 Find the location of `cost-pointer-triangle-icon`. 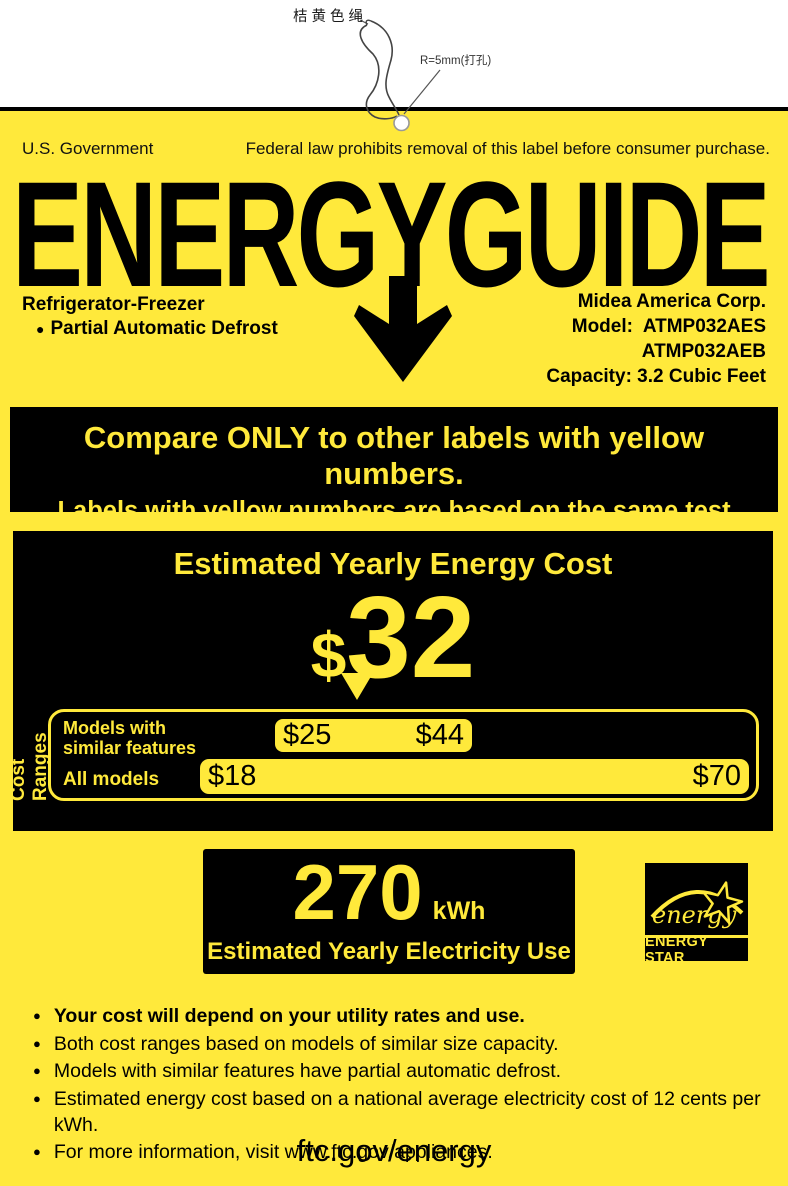

cost-pointer-triangle-icon is located at coordinates (357, 686).